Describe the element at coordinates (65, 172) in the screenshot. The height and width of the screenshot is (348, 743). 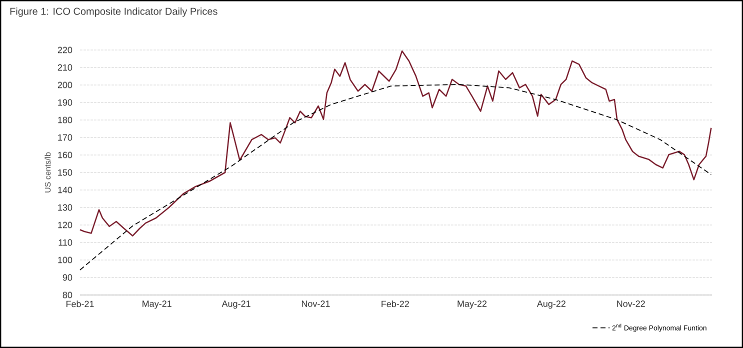
I see `y-tick-label: 150` at that location.